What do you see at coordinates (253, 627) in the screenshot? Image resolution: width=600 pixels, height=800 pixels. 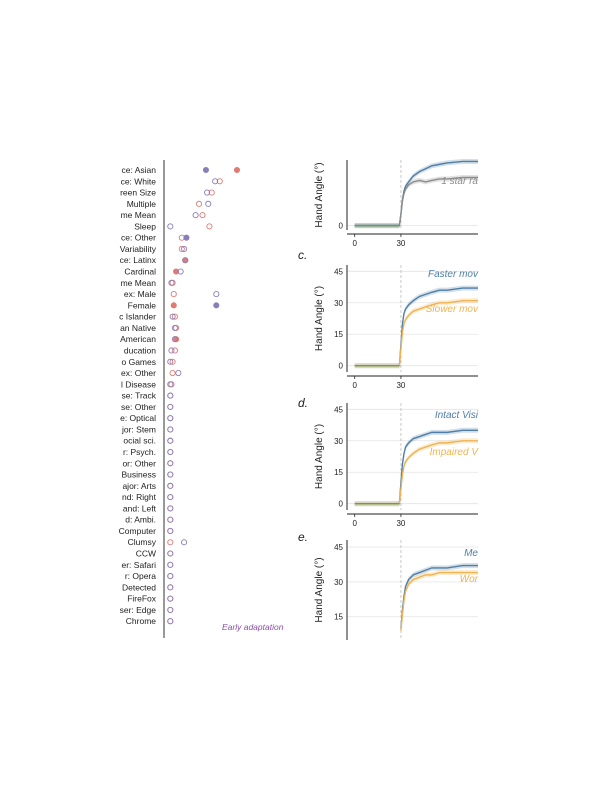 I see `early-adaptation-legend: Early adaptation` at bounding box center [253, 627].